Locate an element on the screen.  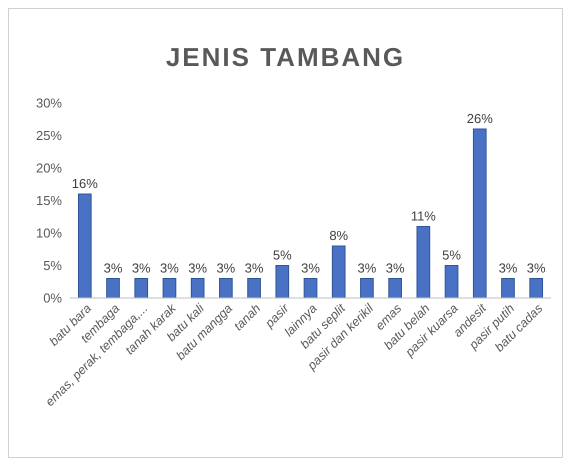
chart-title: JENIS TAMBANG is located at coordinates (286, 57).